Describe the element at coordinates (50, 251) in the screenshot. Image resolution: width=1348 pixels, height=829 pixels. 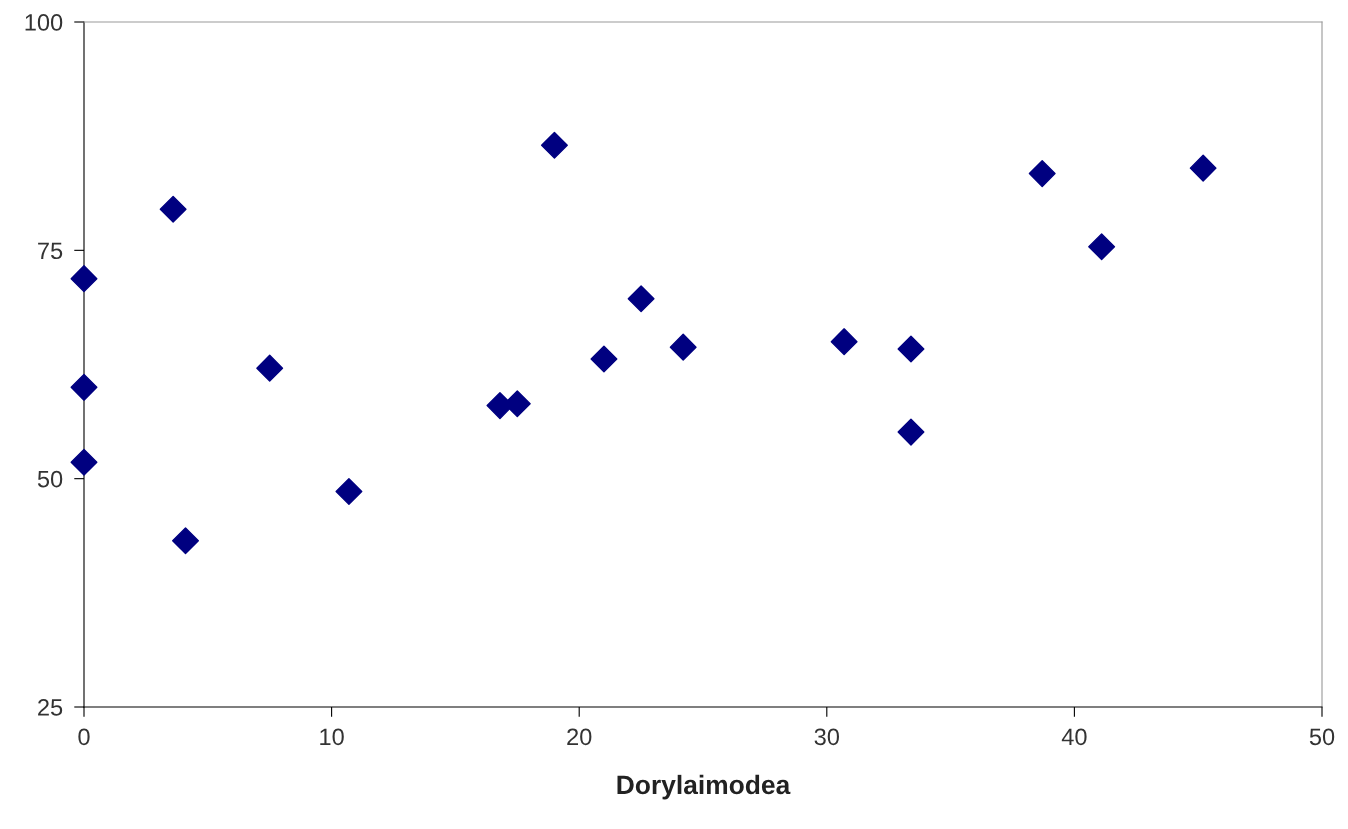
I see `y-tick-label: 75` at that location.